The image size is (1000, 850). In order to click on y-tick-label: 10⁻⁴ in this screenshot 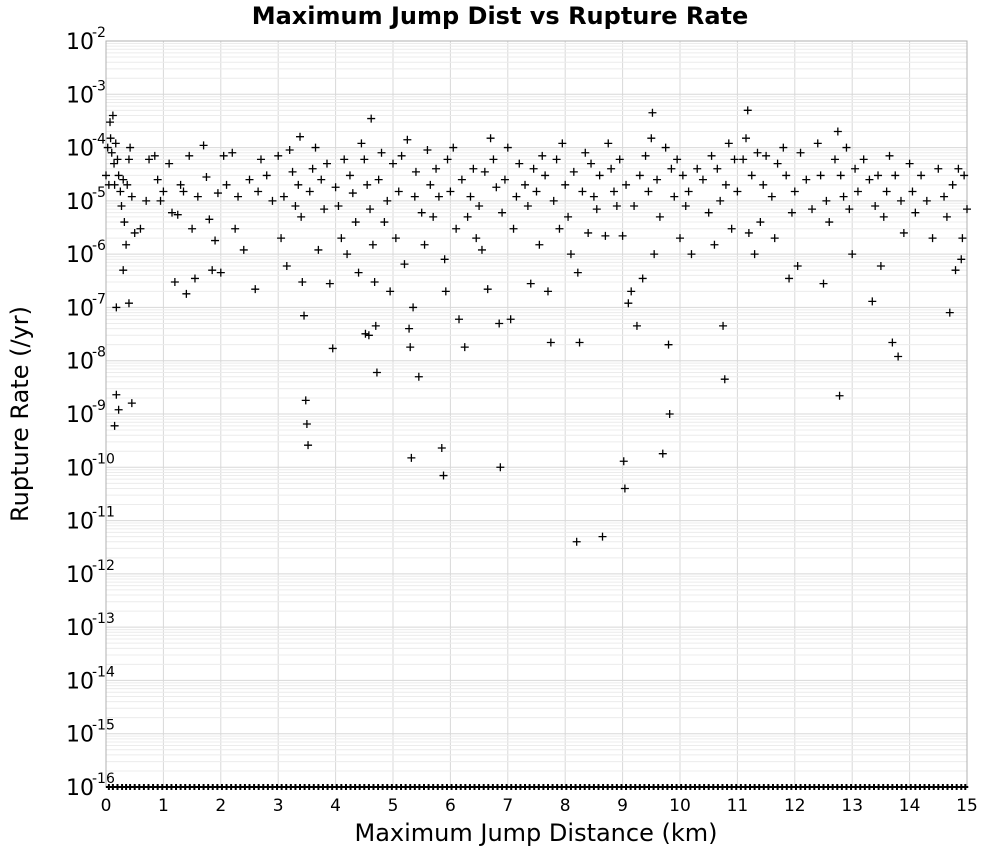, I will do `click(86, 147)`.